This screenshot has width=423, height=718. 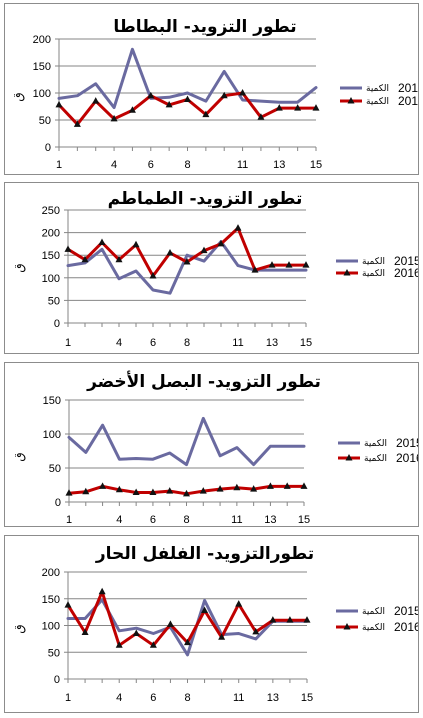 I want to click on series-line-2016, so click(x=187, y=618).